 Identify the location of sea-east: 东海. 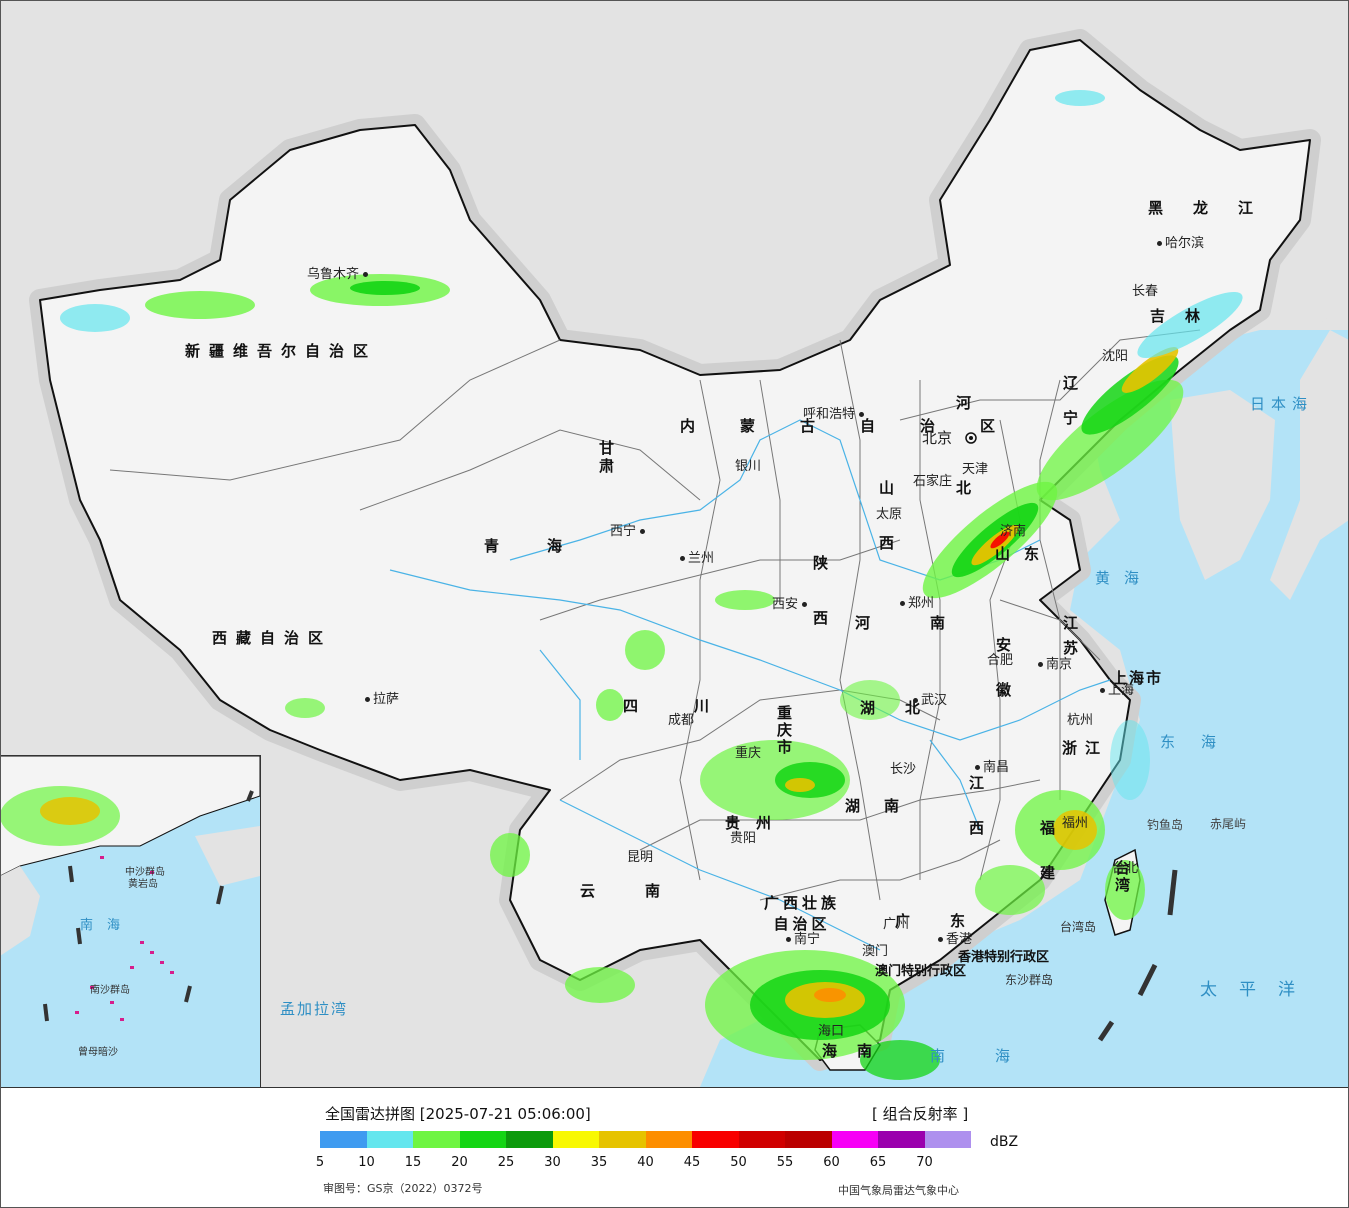
(1201, 742).